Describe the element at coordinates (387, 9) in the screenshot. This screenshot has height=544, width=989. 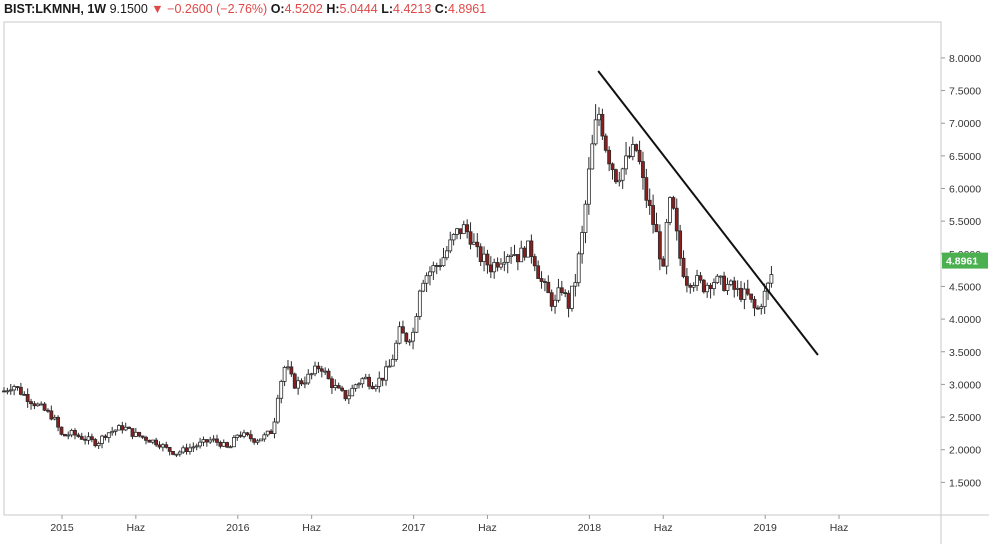
I see `low-label: L:` at that location.